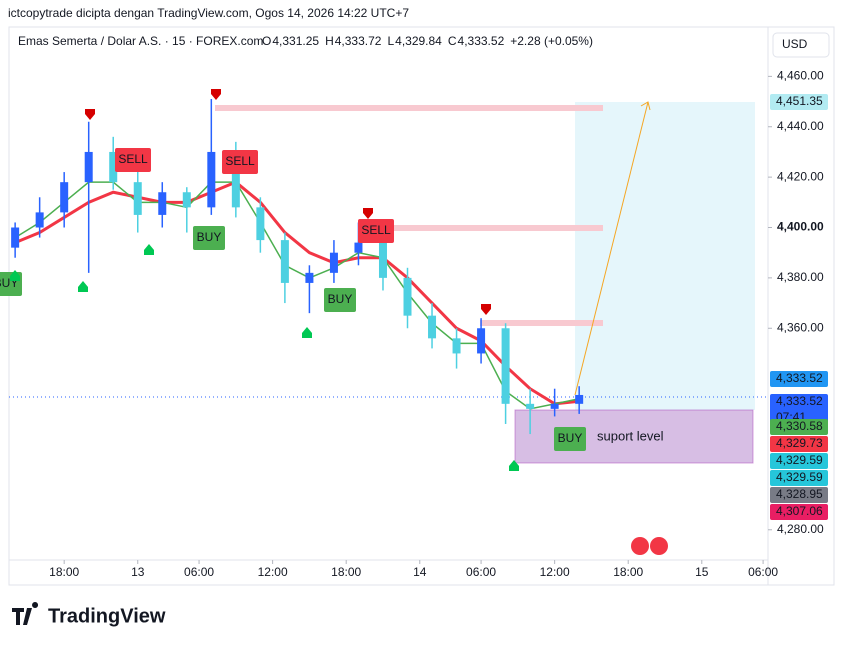 Image resolution: width=844 pixels, height=647 pixels. Describe the element at coordinates (630, 435) in the screenshot. I see `zone-label: suport level` at that location.